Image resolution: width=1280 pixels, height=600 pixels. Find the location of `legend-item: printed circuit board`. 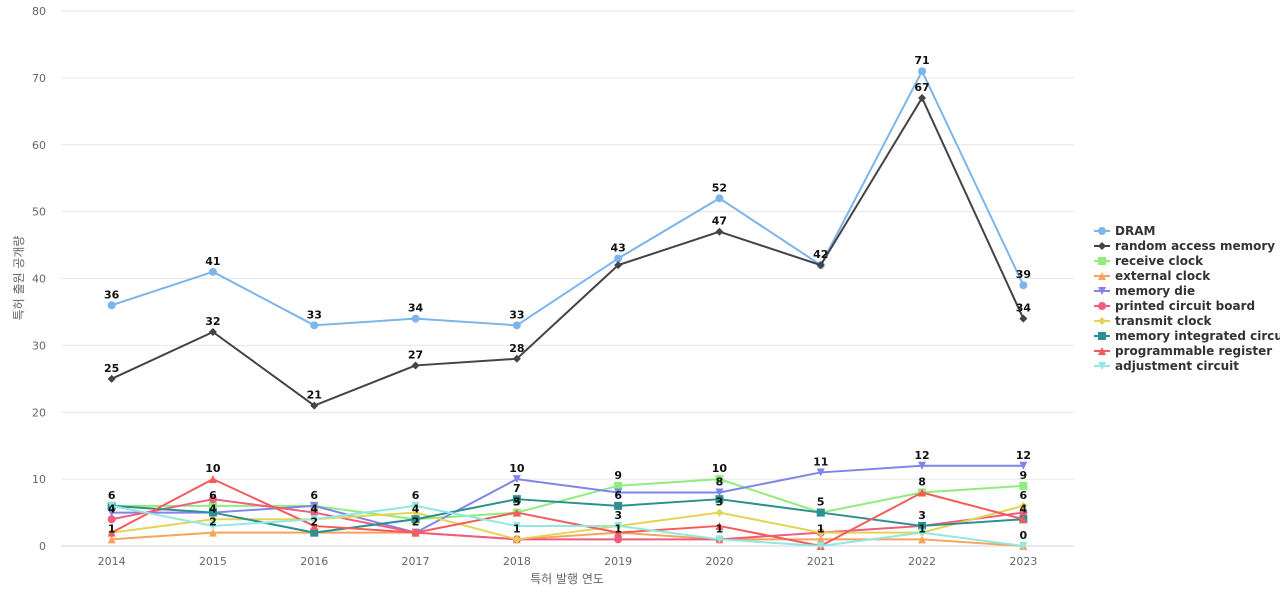

legend-item: printed circuit board is located at coordinates (1174, 306).